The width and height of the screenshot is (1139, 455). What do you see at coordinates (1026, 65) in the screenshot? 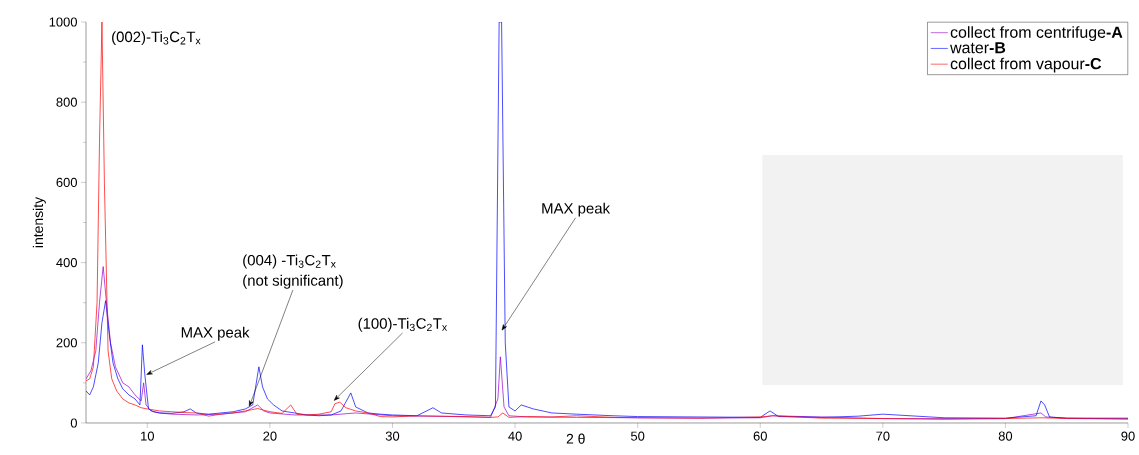
I see `legend-label: collect from vapour-C` at bounding box center [1026, 65].